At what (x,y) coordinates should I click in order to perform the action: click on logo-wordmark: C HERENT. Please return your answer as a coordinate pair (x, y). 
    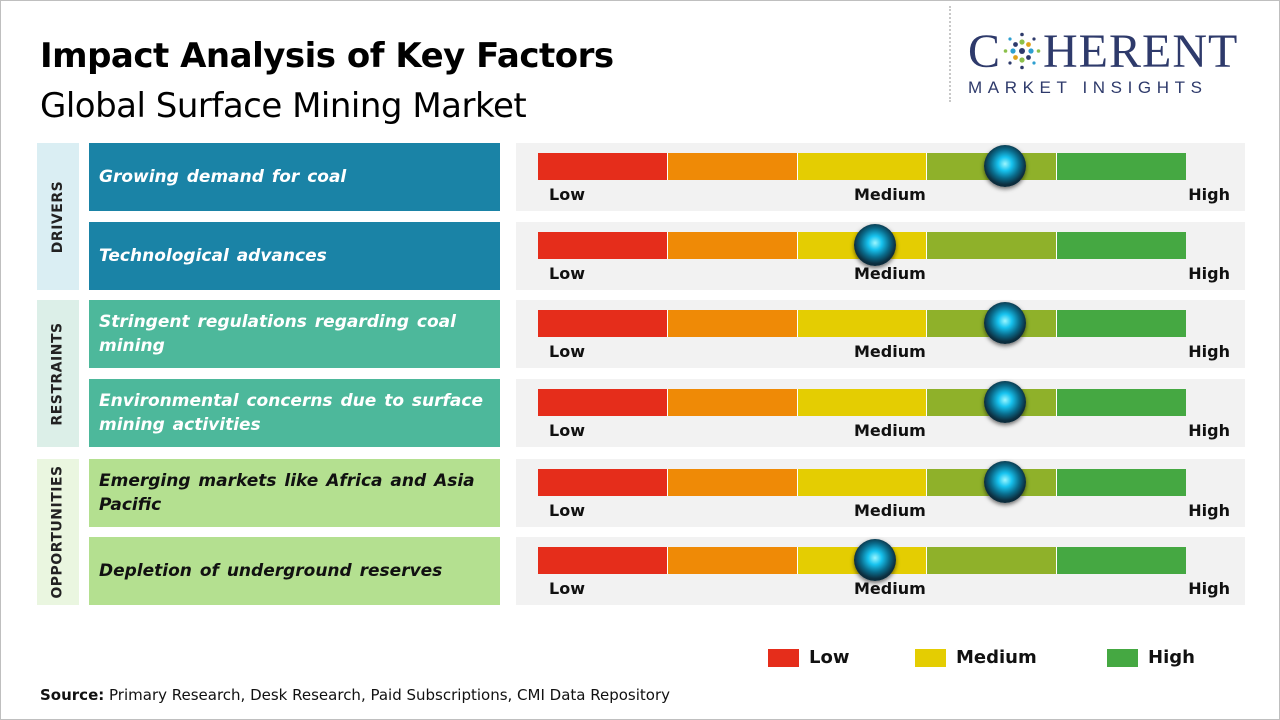
    Looking at the image, I should click on (1116, 52).